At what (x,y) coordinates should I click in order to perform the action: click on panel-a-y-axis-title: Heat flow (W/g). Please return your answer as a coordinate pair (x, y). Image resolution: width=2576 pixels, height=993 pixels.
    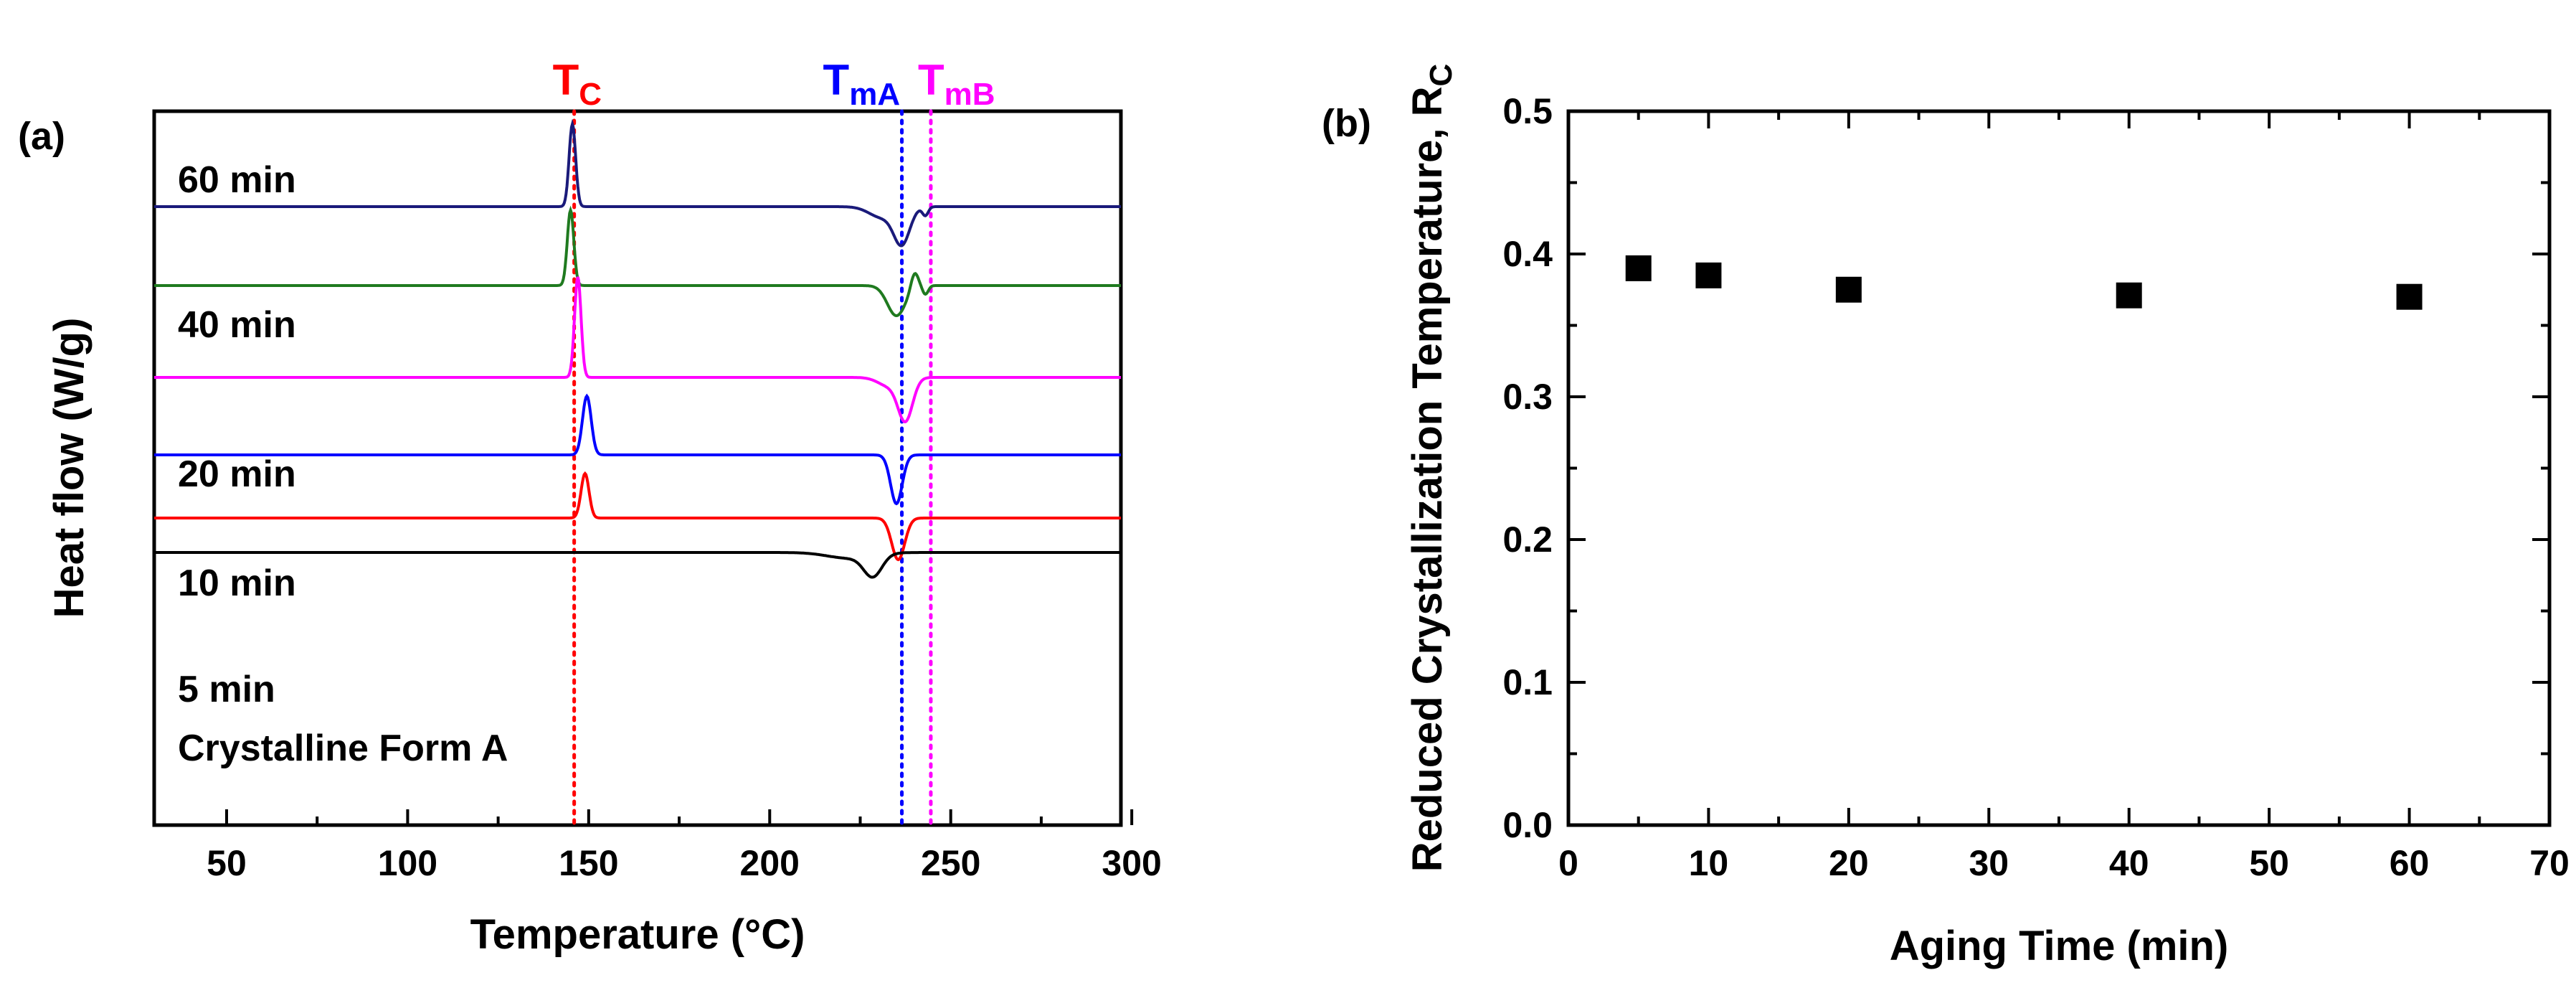
    Looking at the image, I should click on (69, 468).